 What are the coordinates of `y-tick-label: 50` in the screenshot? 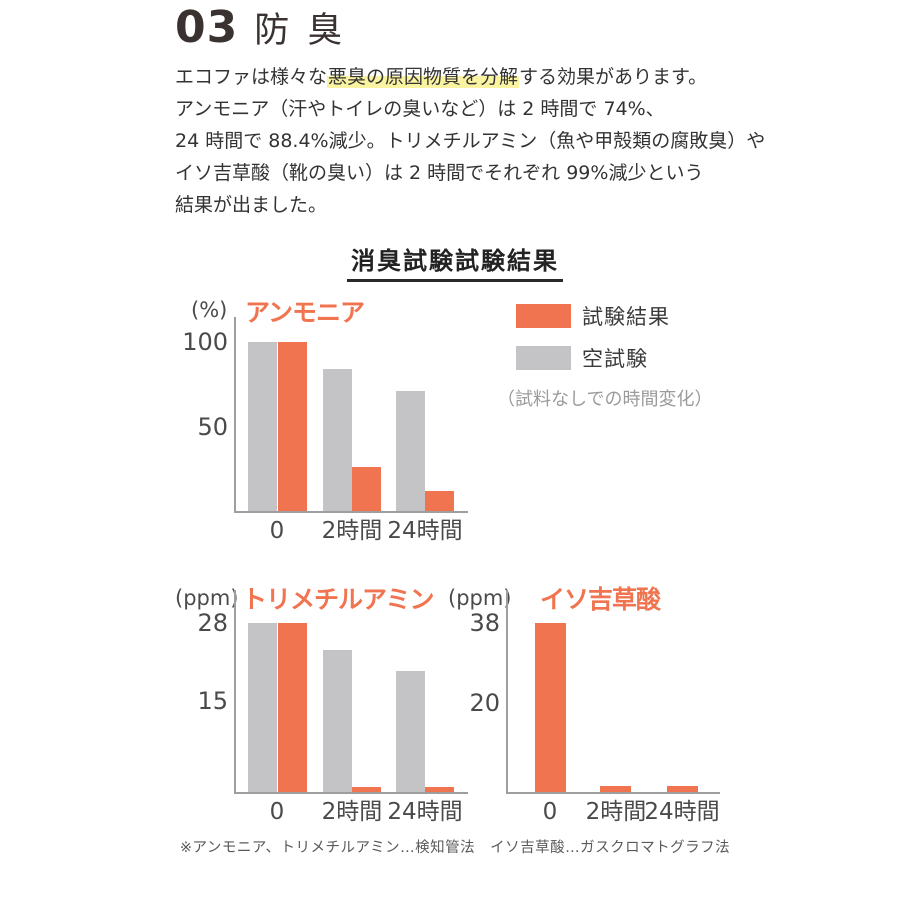 It's located at (212, 426).